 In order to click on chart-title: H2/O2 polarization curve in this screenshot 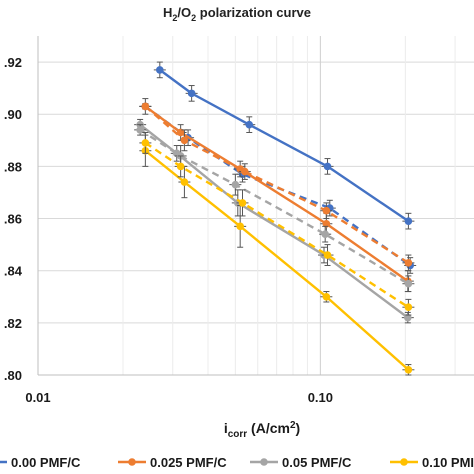, I will do `click(237, 14)`.